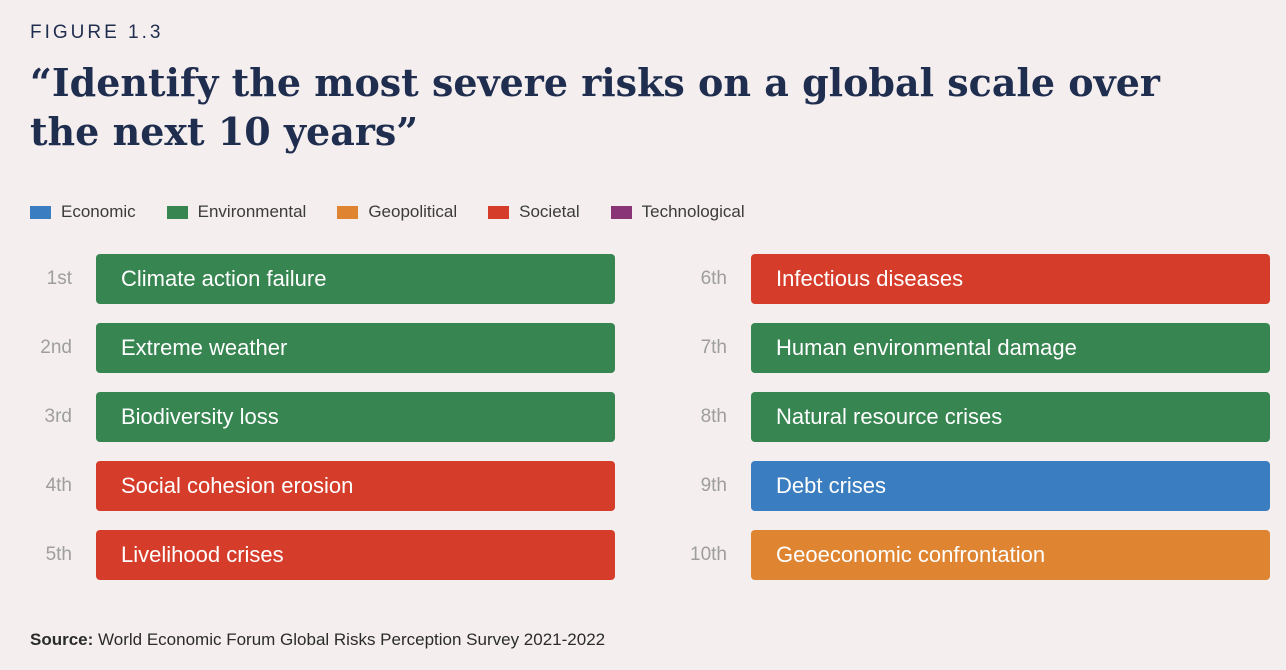 The height and width of the screenshot is (670, 1286). Describe the element at coordinates (59, 278) in the screenshot. I see `rank-label: 1st` at that location.